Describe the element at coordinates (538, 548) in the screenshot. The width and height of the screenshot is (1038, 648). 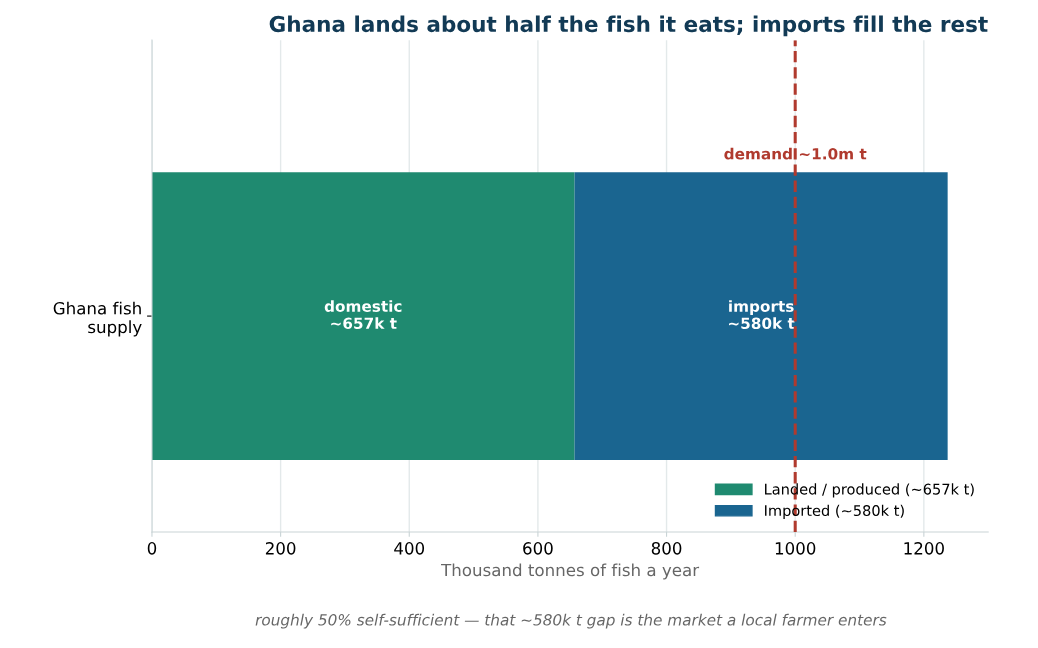
I see `x-tick-label: 600` at that location.